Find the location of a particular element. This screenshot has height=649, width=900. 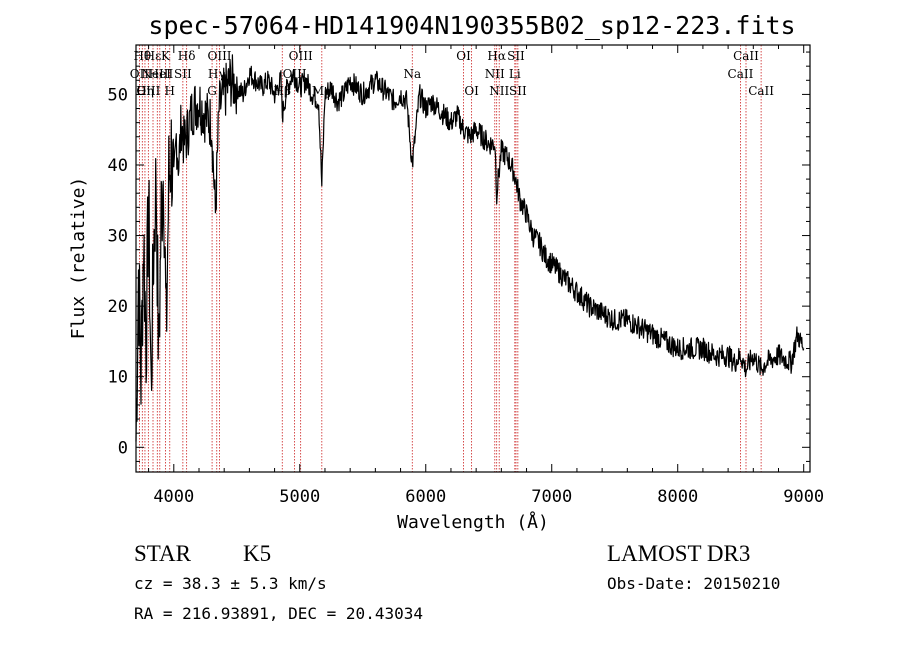

x-tick-label: 6000 is located at coordinates (425, 497).